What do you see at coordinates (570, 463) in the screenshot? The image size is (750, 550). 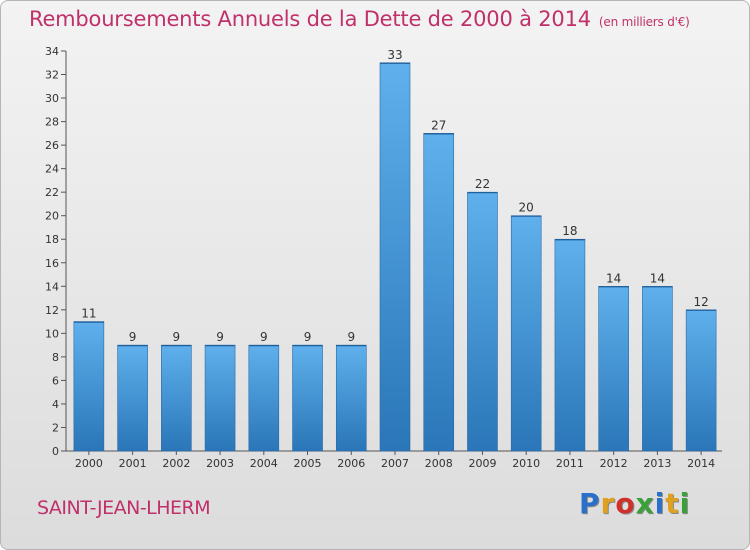 I see `x-tick-label-2011: 2011` at bounding box center [570, 463].